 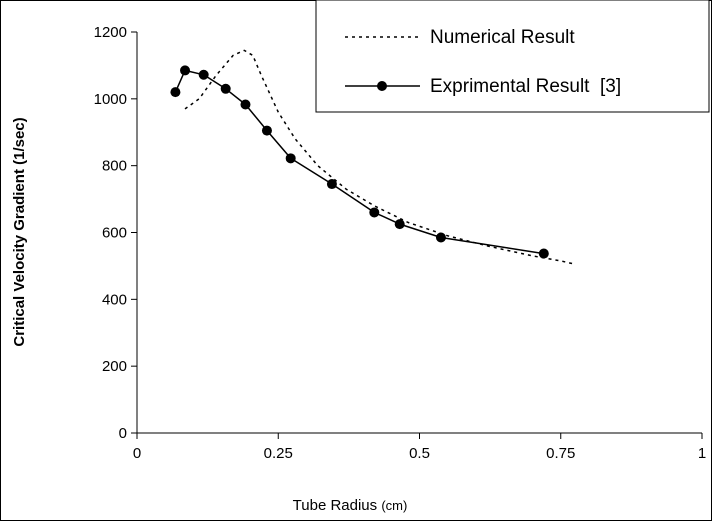 What do you see at coordinates (114, 299) in the screenshot?
I see `y-tick-label: 400` at bounding box center [114, 299].